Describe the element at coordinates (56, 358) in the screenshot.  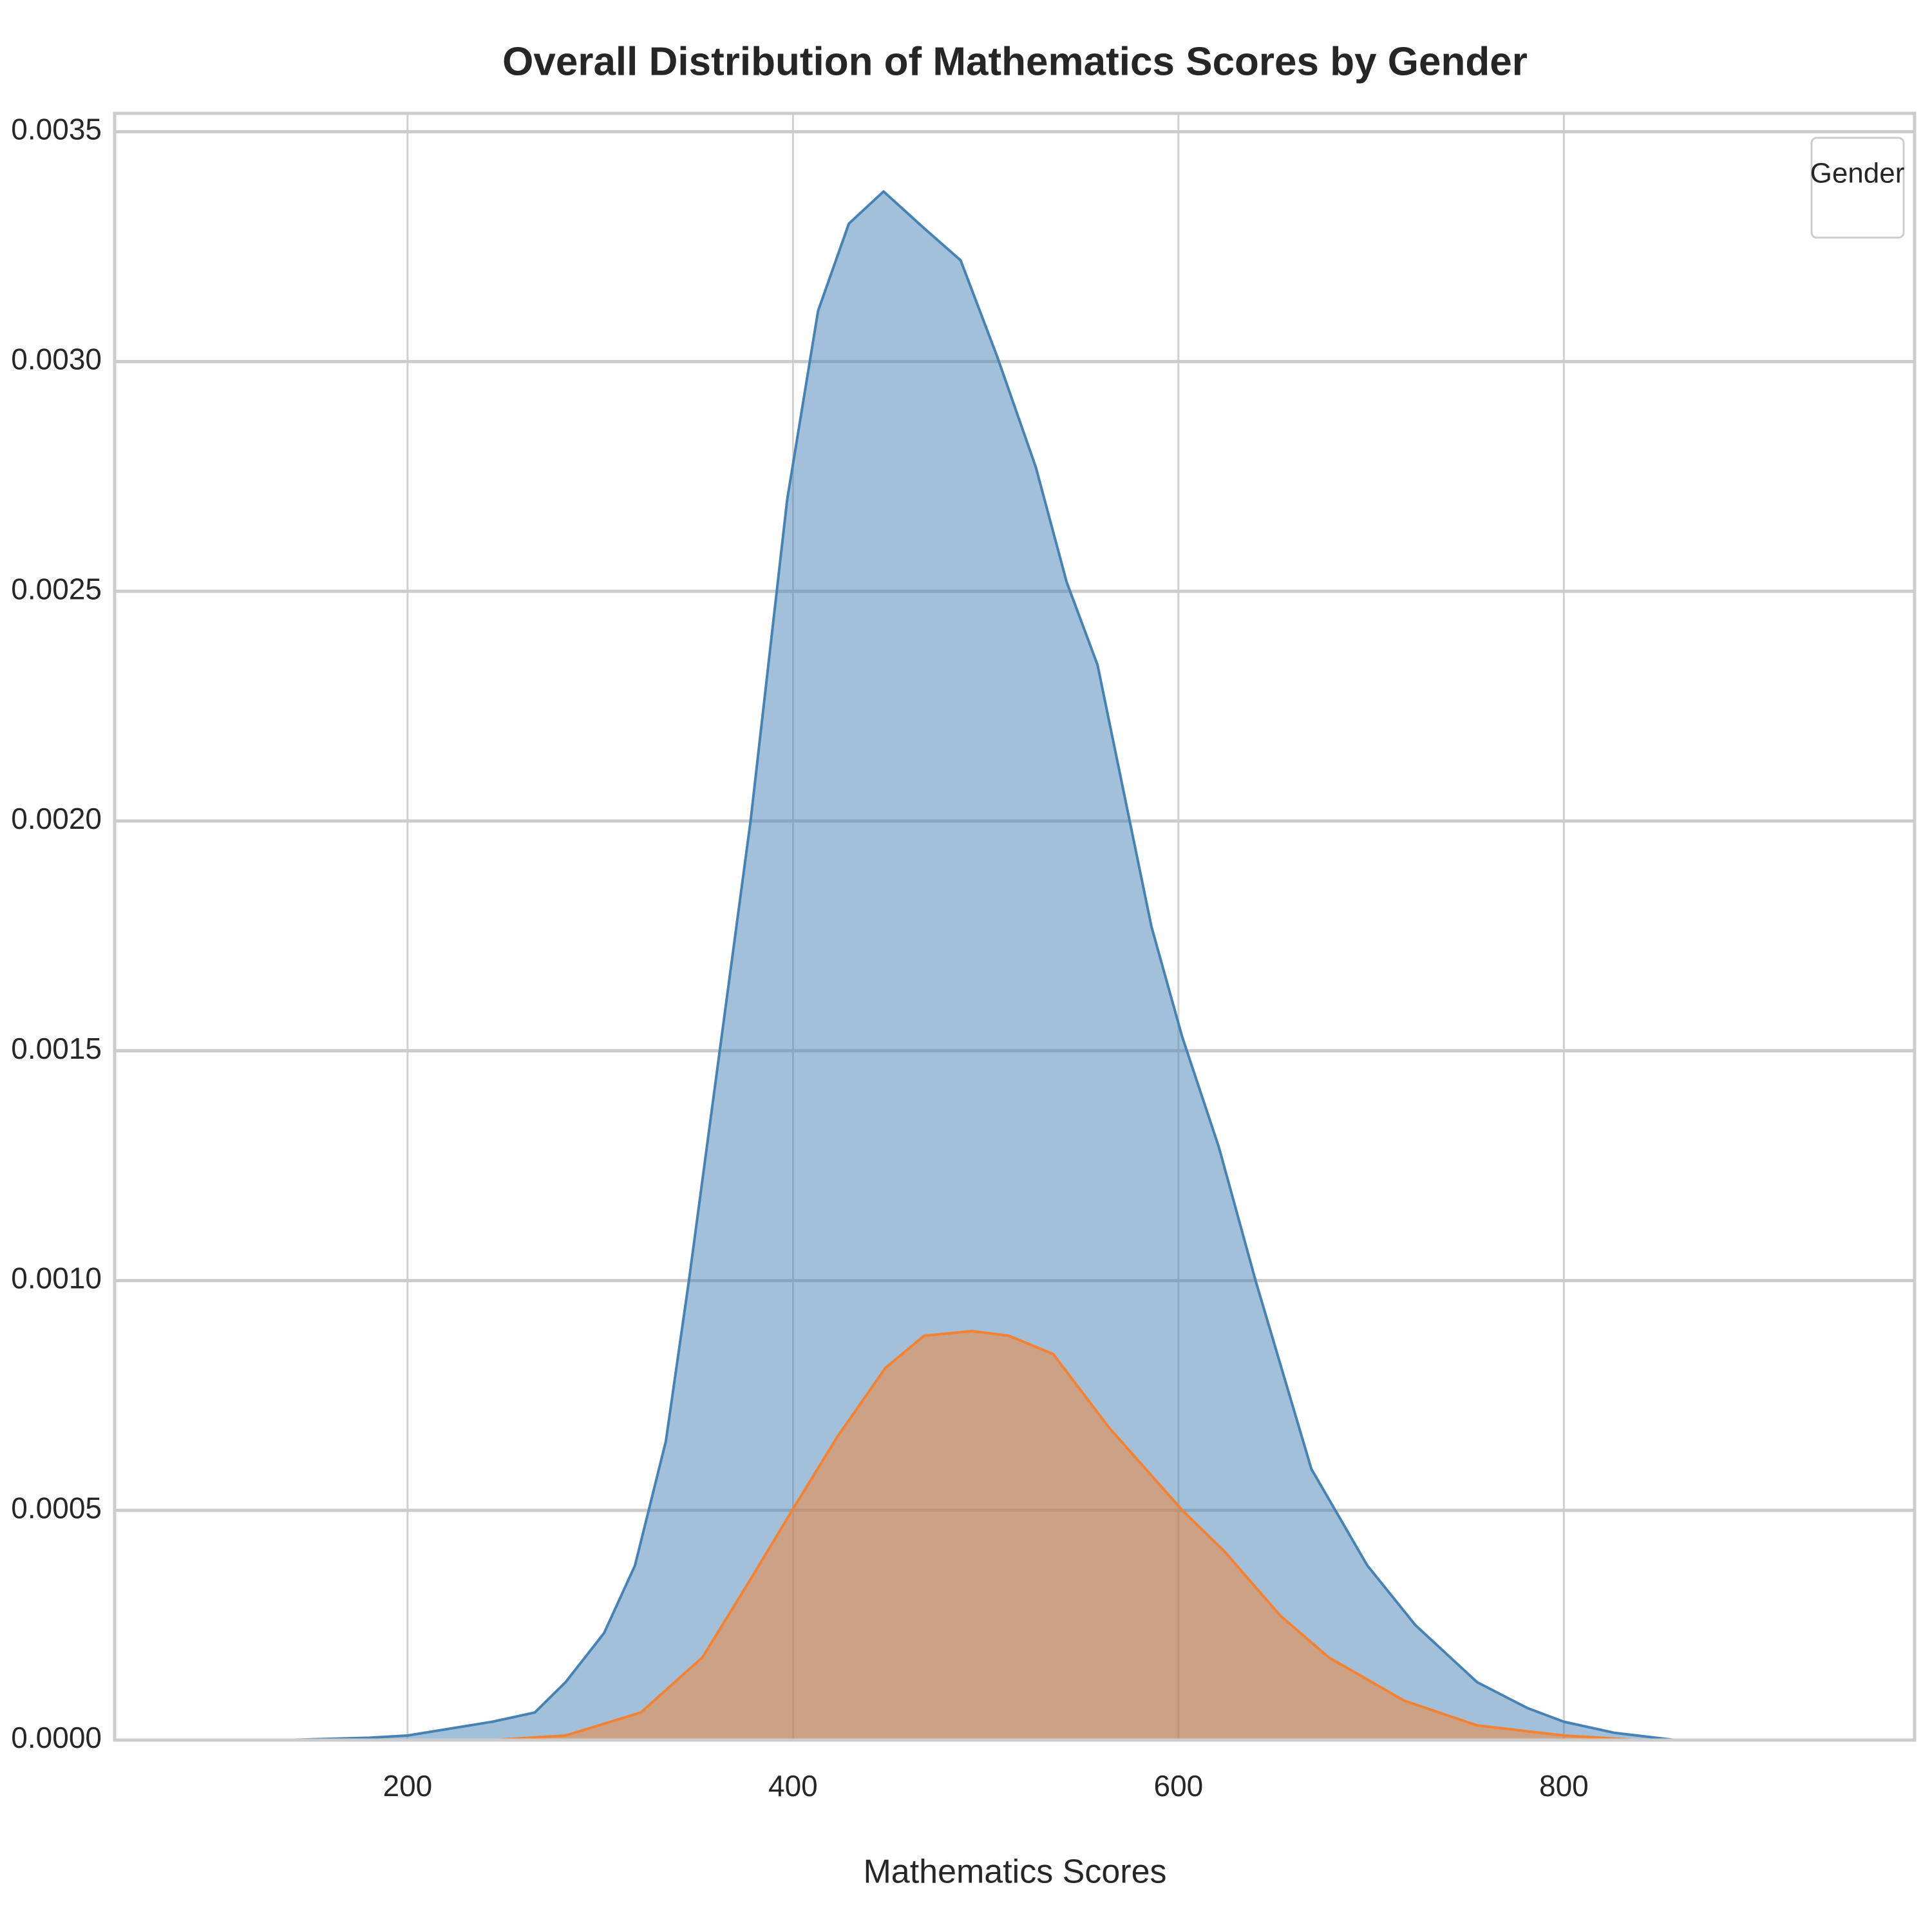
I see `y-tick-label: 0.0030` at that location.